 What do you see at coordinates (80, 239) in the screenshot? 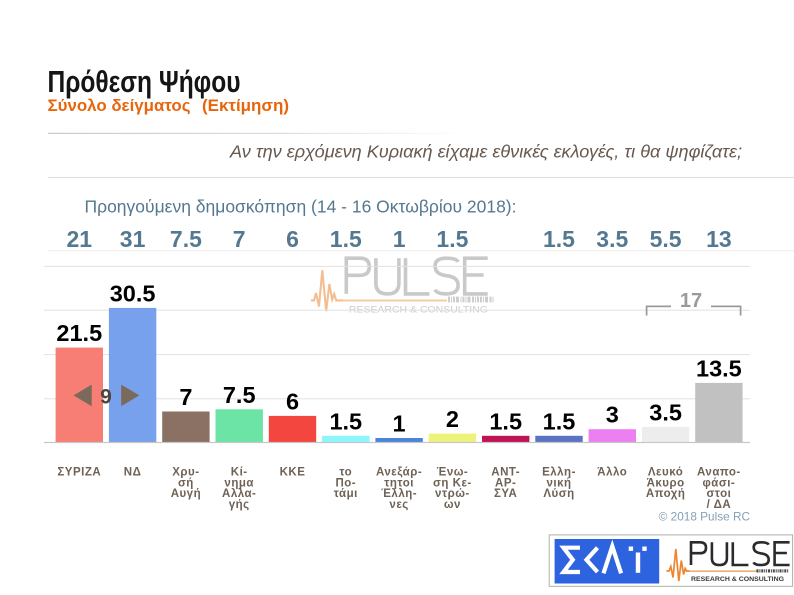
I see `svg-text: 21` at bounding box center [80, 239].